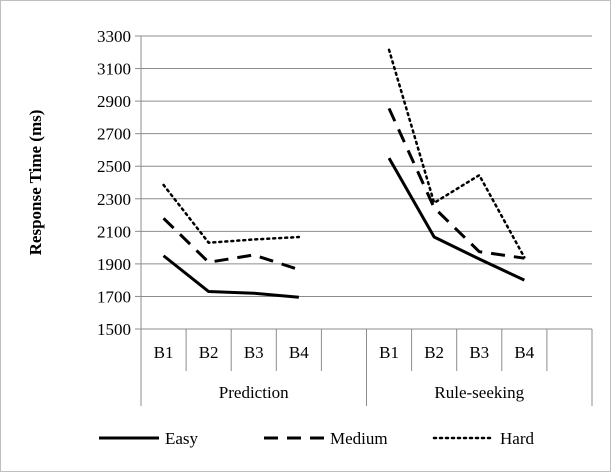 Image resolution: width=611 pixels, height=473 pixels. Describe the element at coordinates (182, 438) in the screenshot. I see `legend-label-easy: Easy` at that location.